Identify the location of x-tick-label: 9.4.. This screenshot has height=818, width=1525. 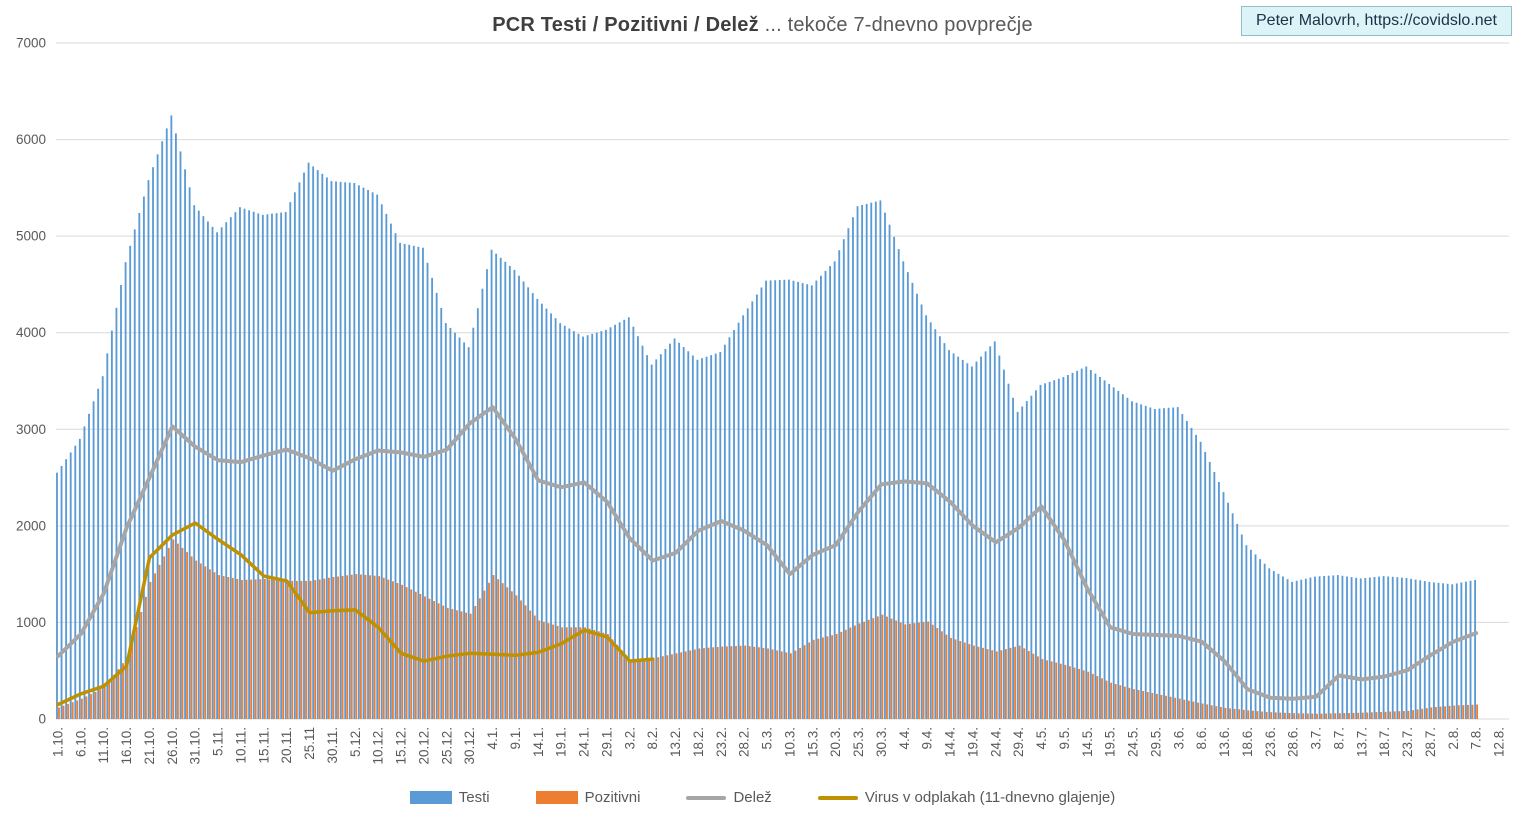
(927, 738).